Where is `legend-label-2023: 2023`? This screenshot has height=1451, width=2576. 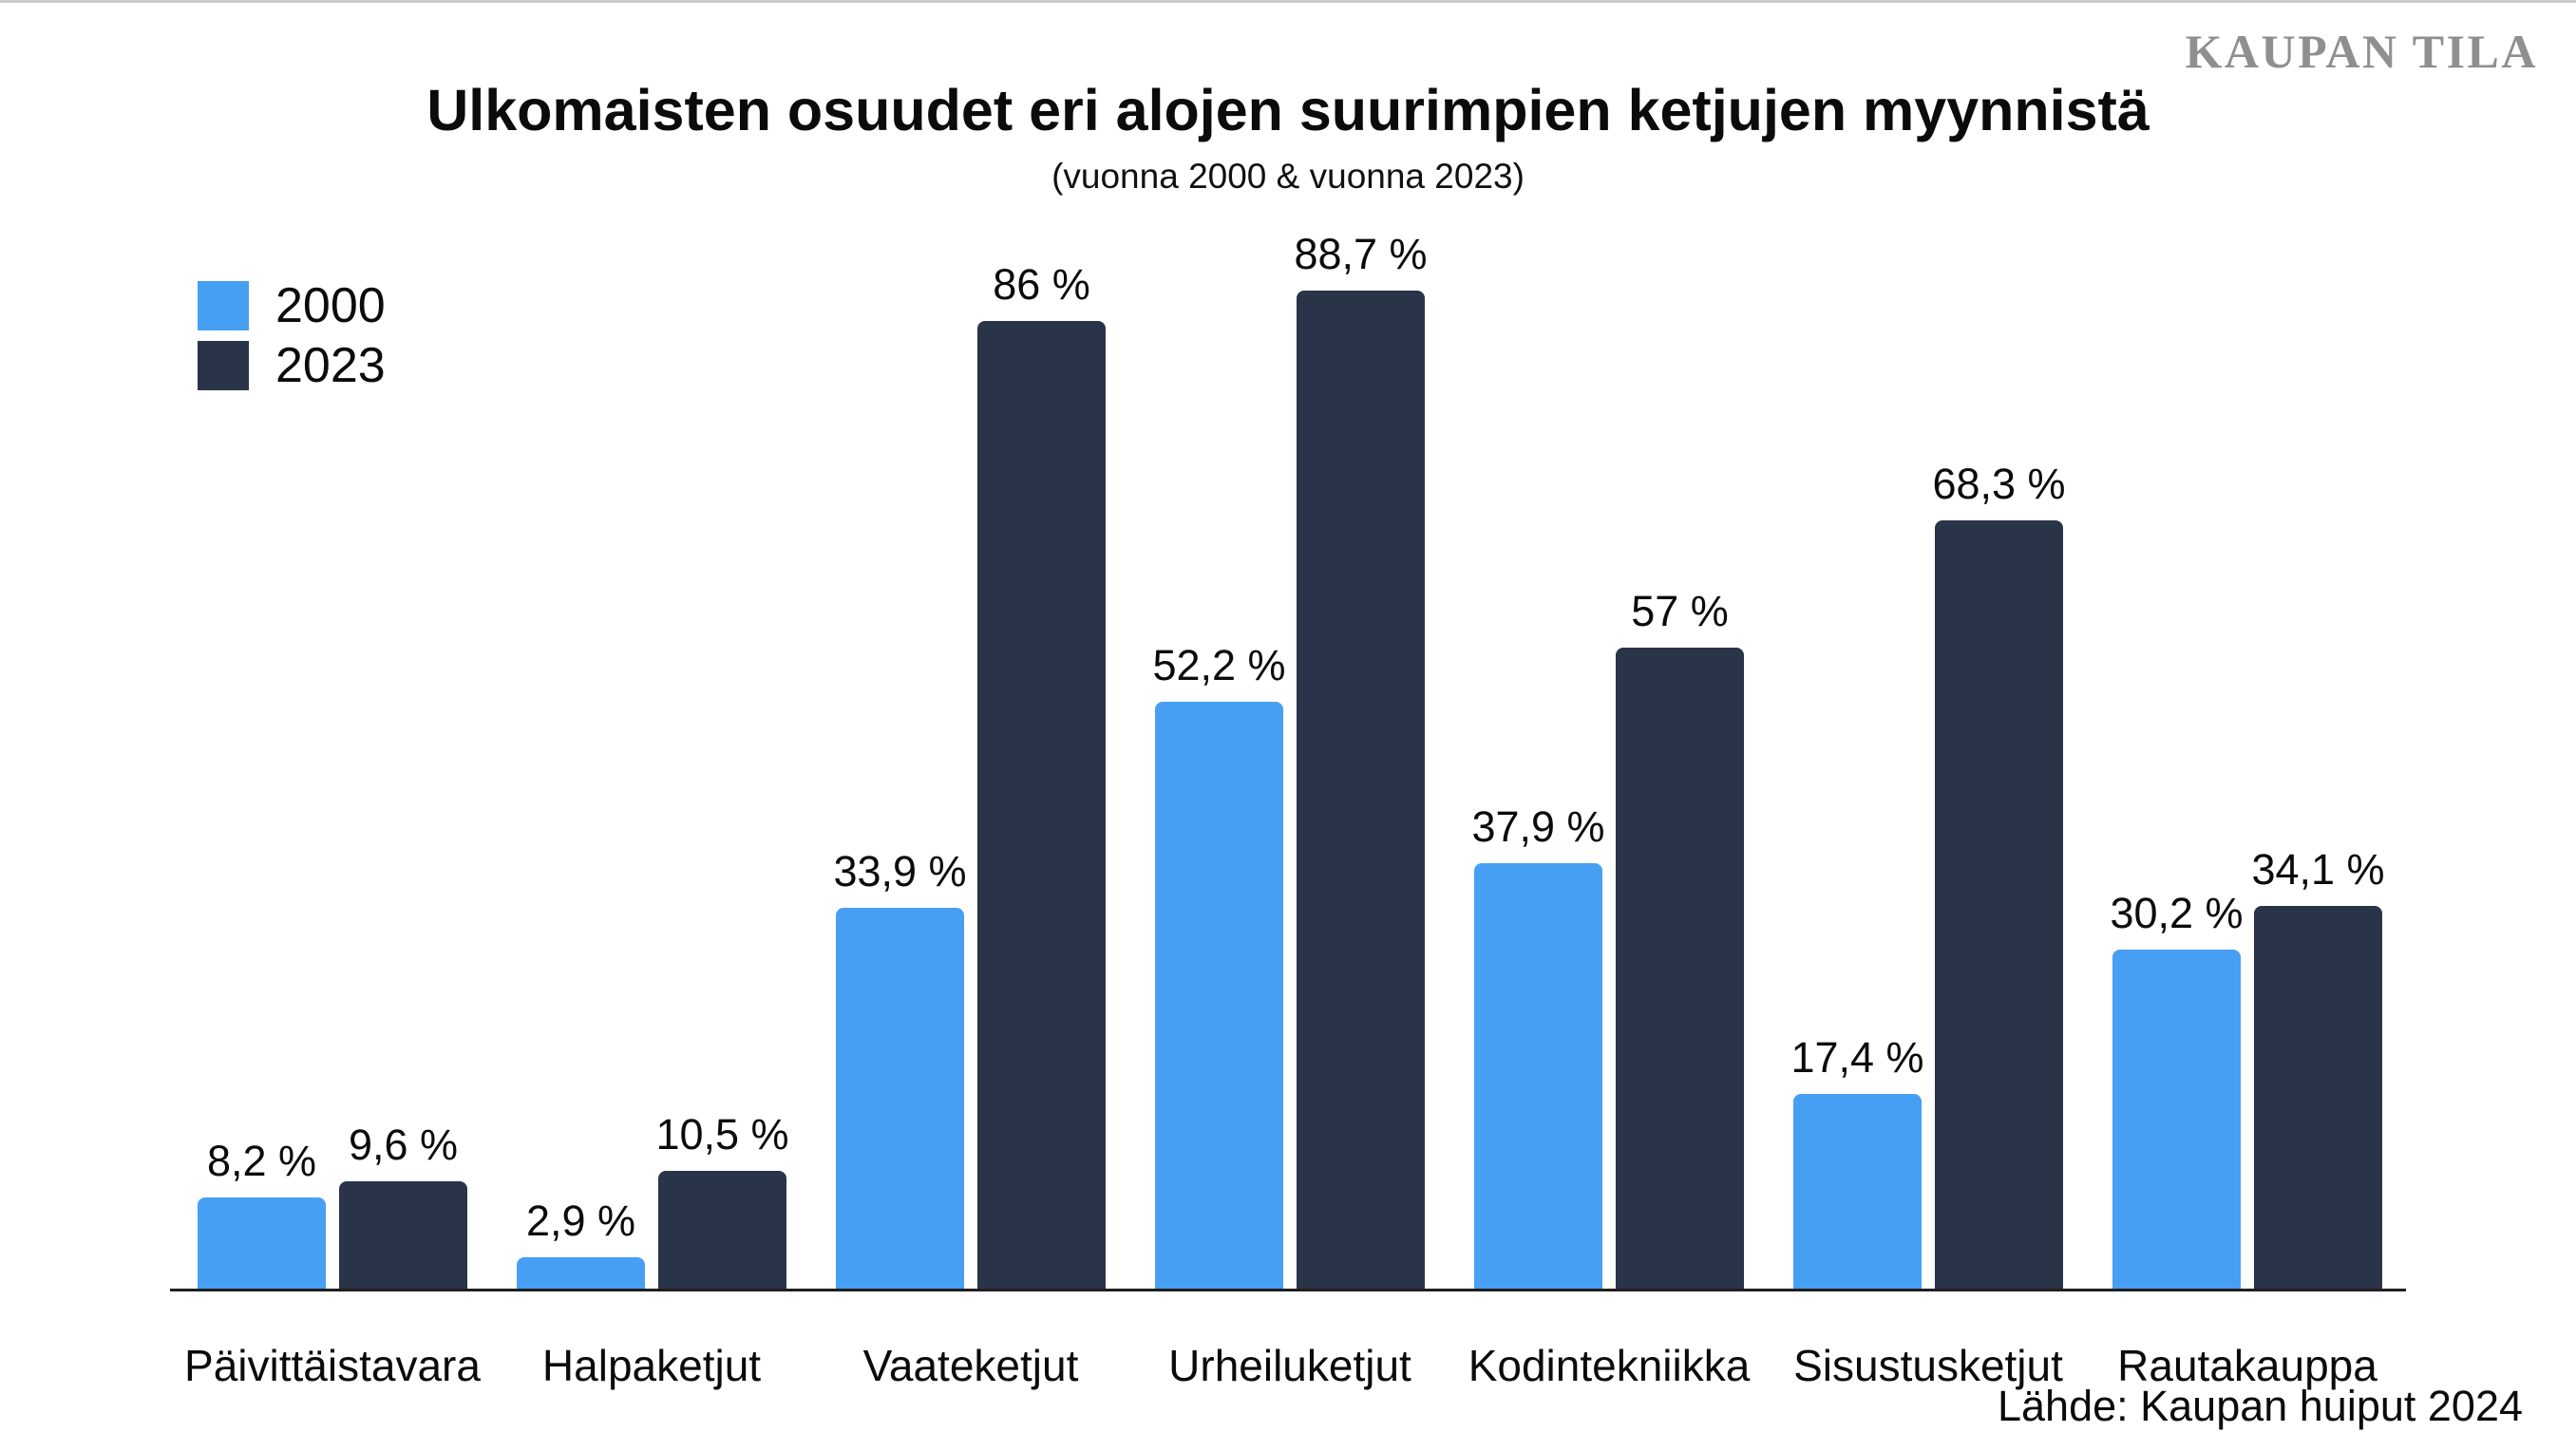 legend-label-2023: 2023 is located at coordinates (330, 365).